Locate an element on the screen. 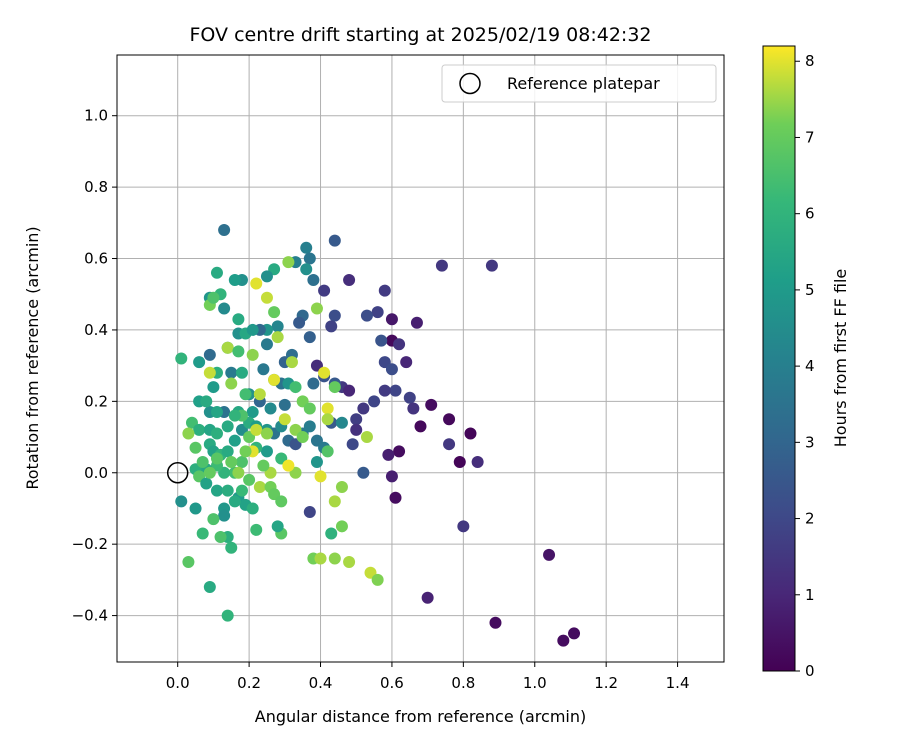 Image resolution: width=900 pixels, height=750 pixels. y-tick-label: −0.4 is located at coordinates (90, 616).